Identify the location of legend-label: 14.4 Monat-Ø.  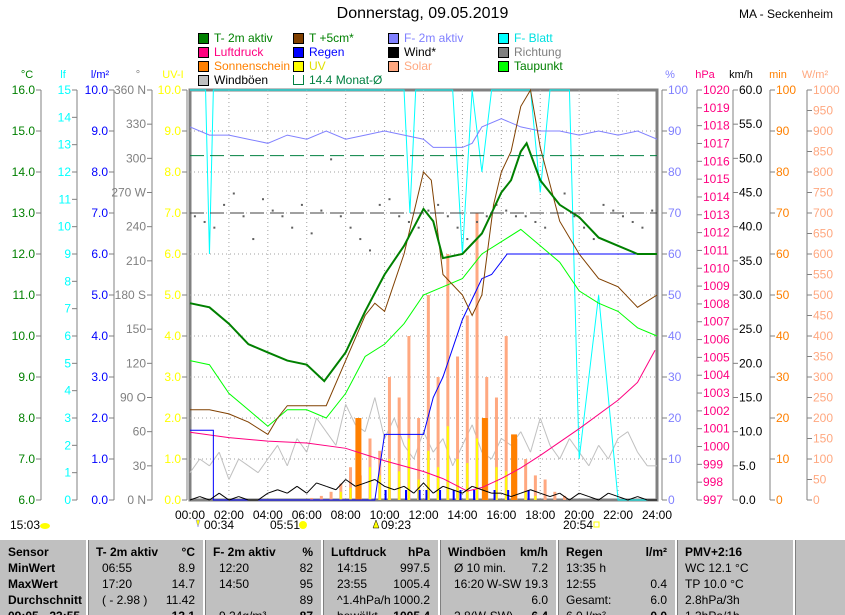
(346, 80).